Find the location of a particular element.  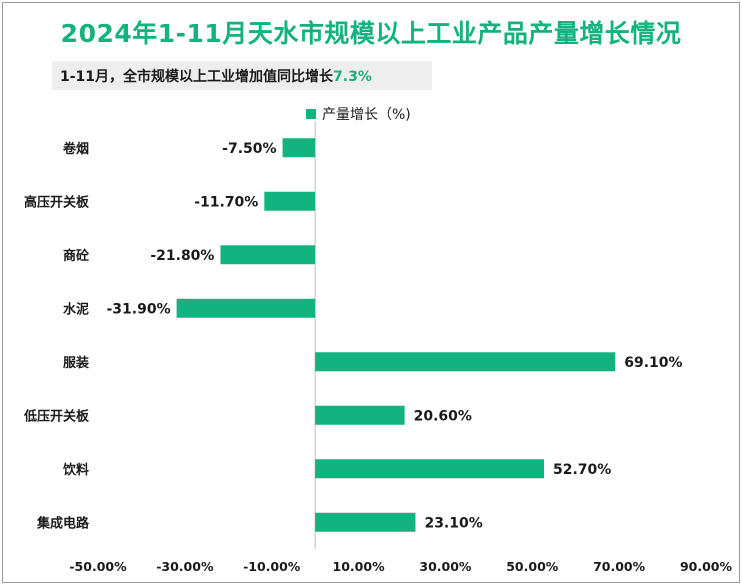

x-tick-label: -30.00% is located at coordinates (185, 566).